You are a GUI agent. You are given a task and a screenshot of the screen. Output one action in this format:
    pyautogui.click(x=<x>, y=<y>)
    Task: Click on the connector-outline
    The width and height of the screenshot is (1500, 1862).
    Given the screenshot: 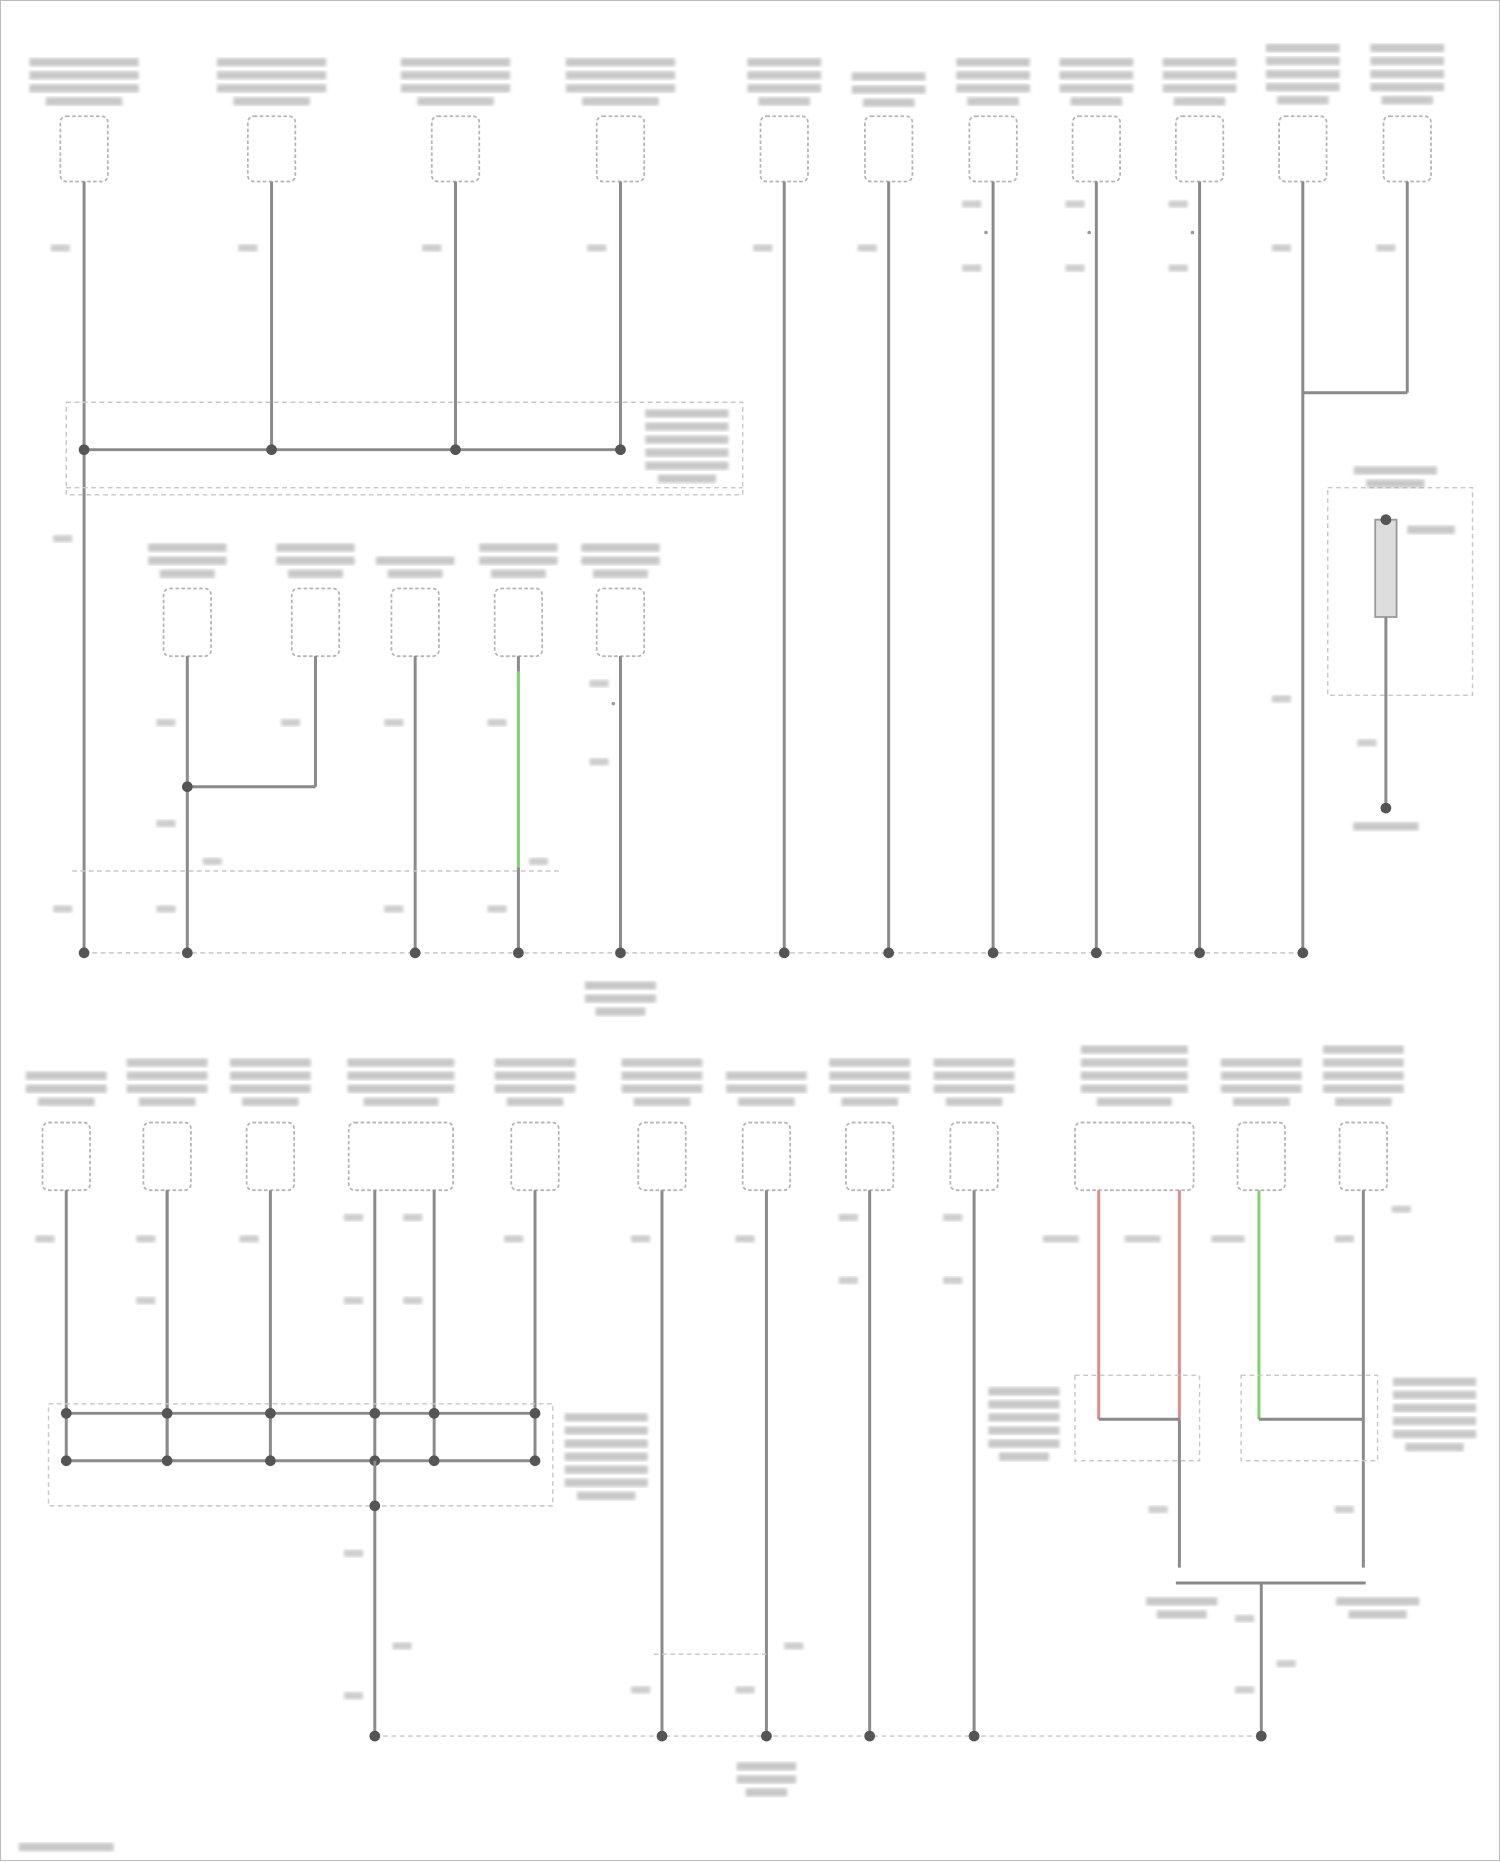 What is the action you would take?
    pyautogui.click(x=1137, y=1418)
    